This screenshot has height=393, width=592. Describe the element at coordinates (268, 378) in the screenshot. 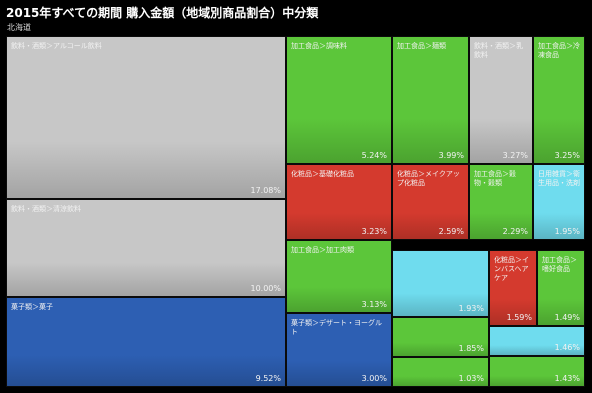

I see `tile-value: 9.52%` at that location.